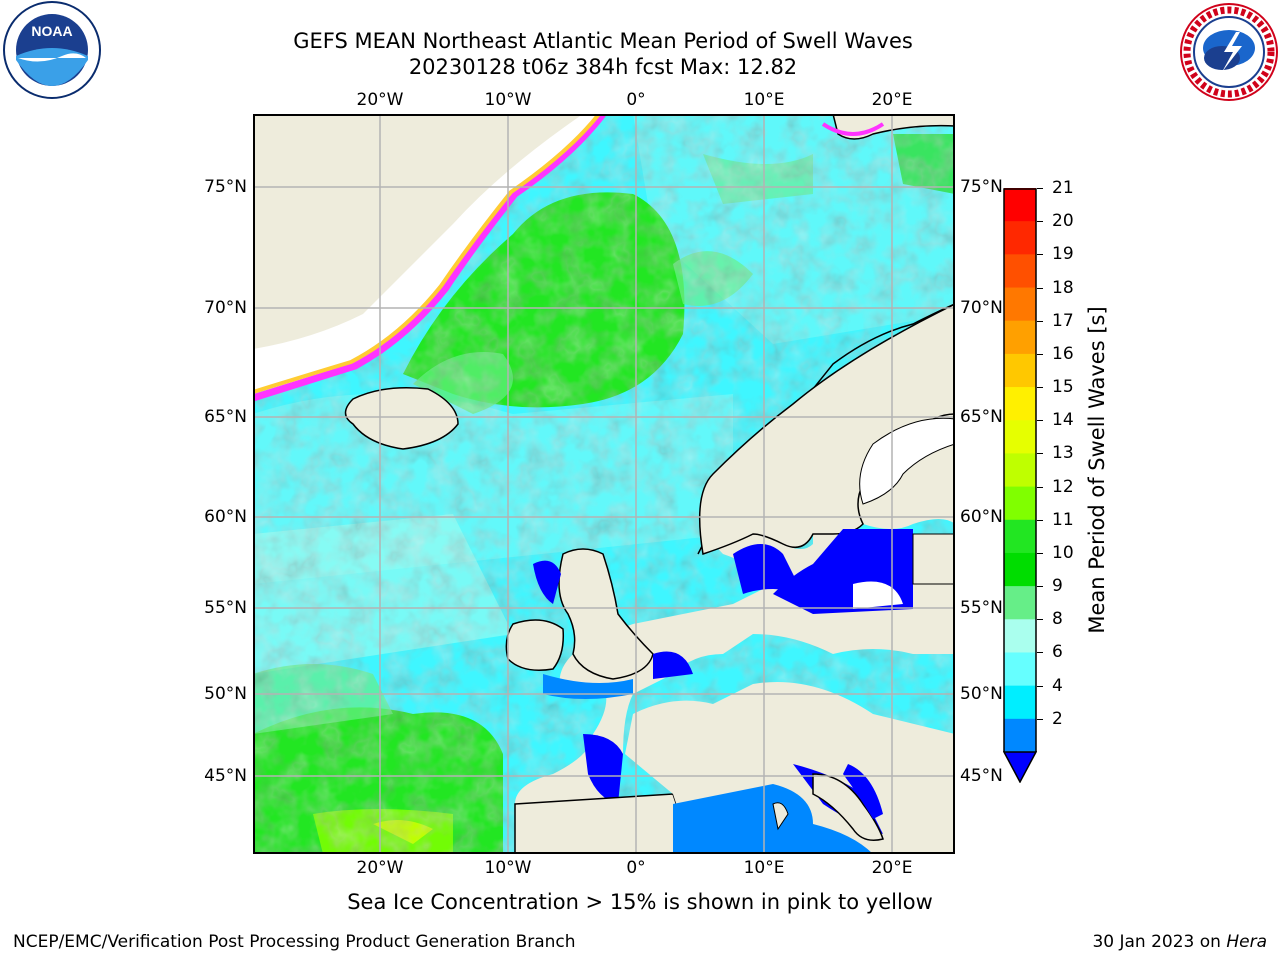 The image size is (1280, 960). I want to click on footer-host: Hera, so click(1246, 942).